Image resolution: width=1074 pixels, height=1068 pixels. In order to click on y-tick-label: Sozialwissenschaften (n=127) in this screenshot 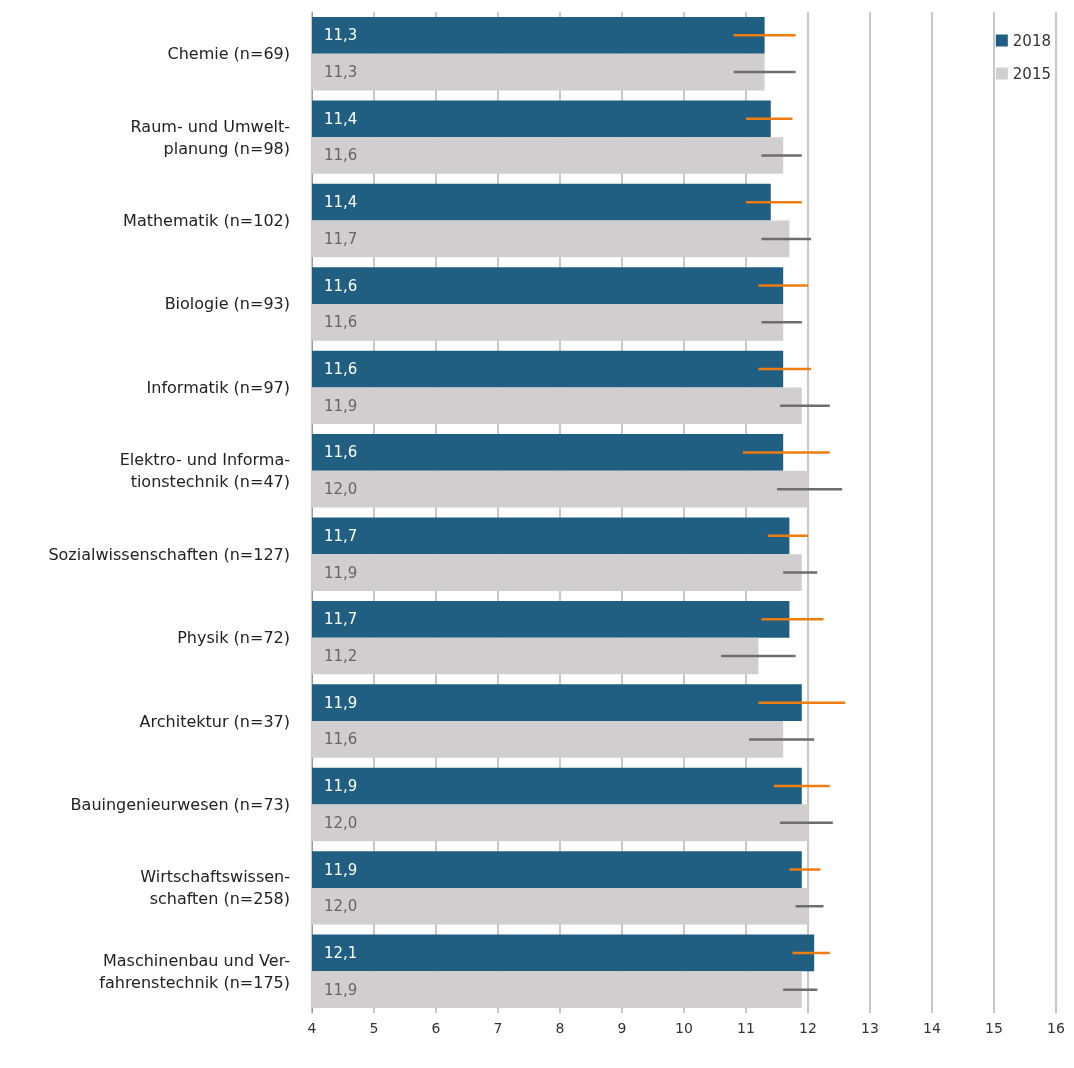, I will do `click(169, 554)`.